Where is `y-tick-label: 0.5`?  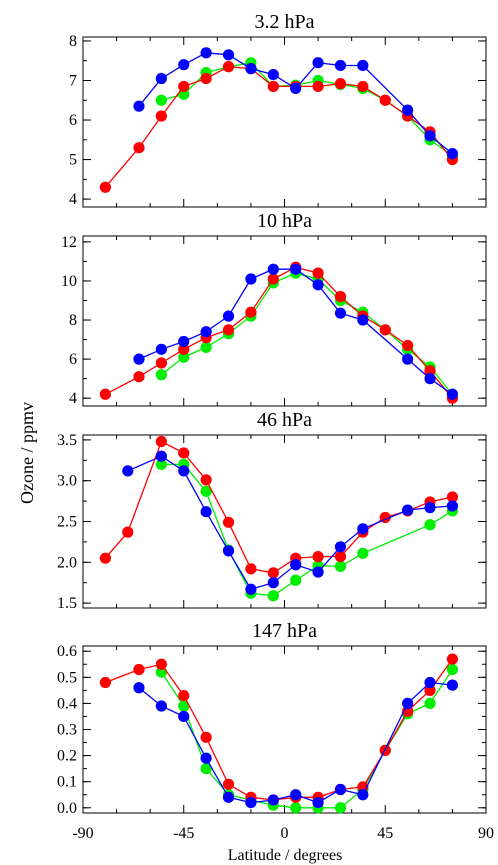
y-tick-label: 0.5 is located at coordinates (67, 677).